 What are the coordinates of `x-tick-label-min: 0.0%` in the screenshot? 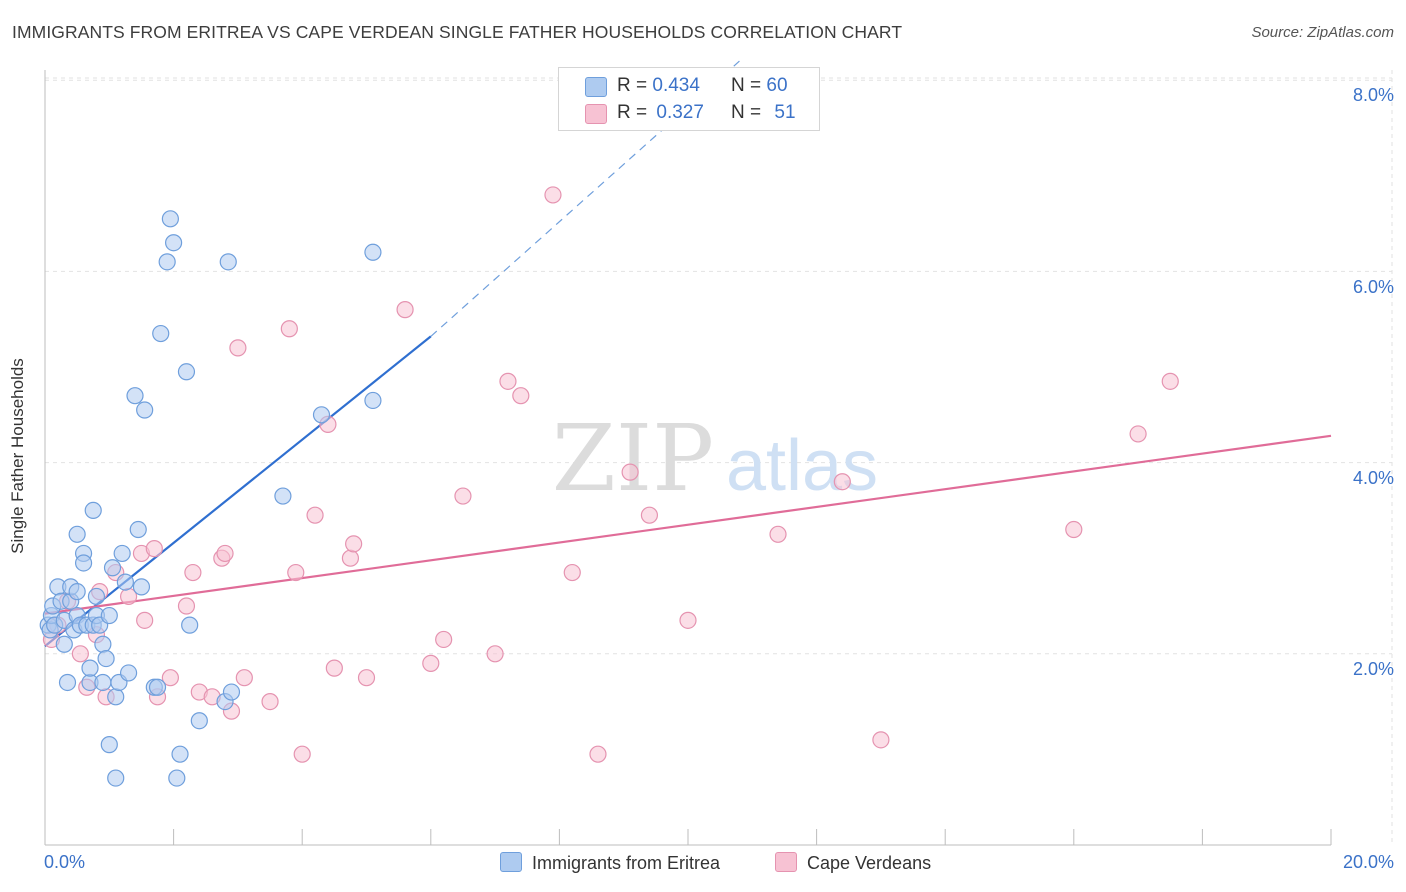 It's located at (65, 862).